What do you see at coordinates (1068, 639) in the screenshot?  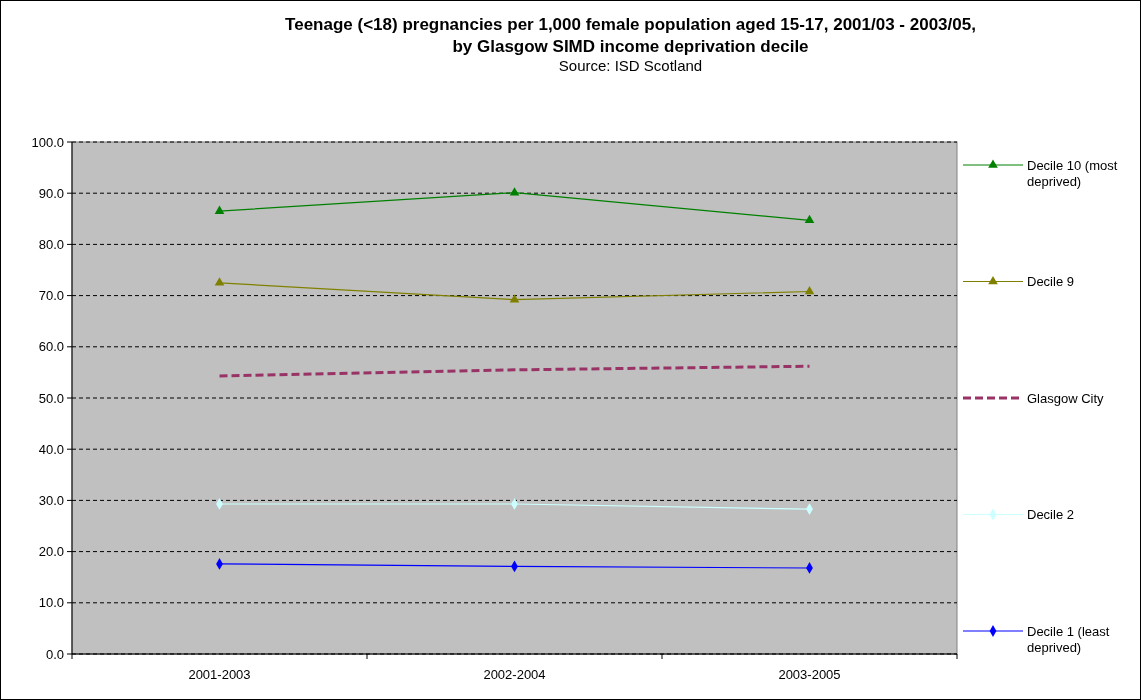 I see `legend-label: Decile 1 (least deprived)` at bounding box center [1068, 639].